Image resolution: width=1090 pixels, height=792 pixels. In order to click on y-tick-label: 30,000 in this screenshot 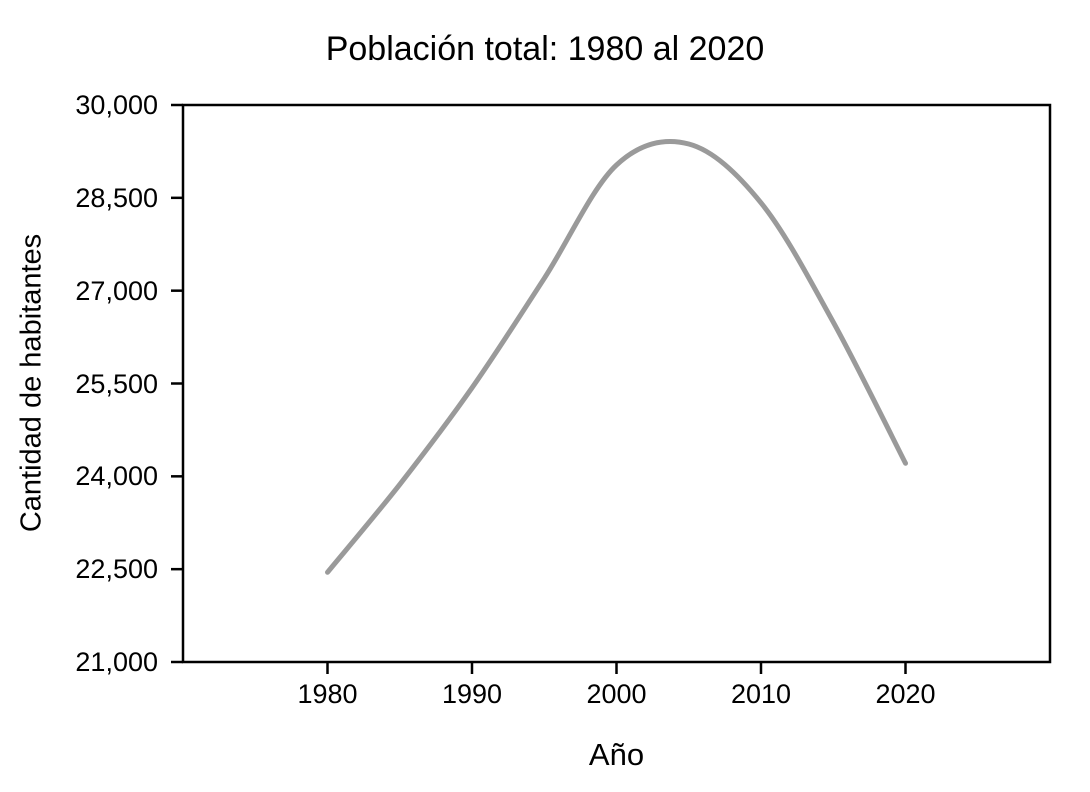, I will do `click(116, 105)`.